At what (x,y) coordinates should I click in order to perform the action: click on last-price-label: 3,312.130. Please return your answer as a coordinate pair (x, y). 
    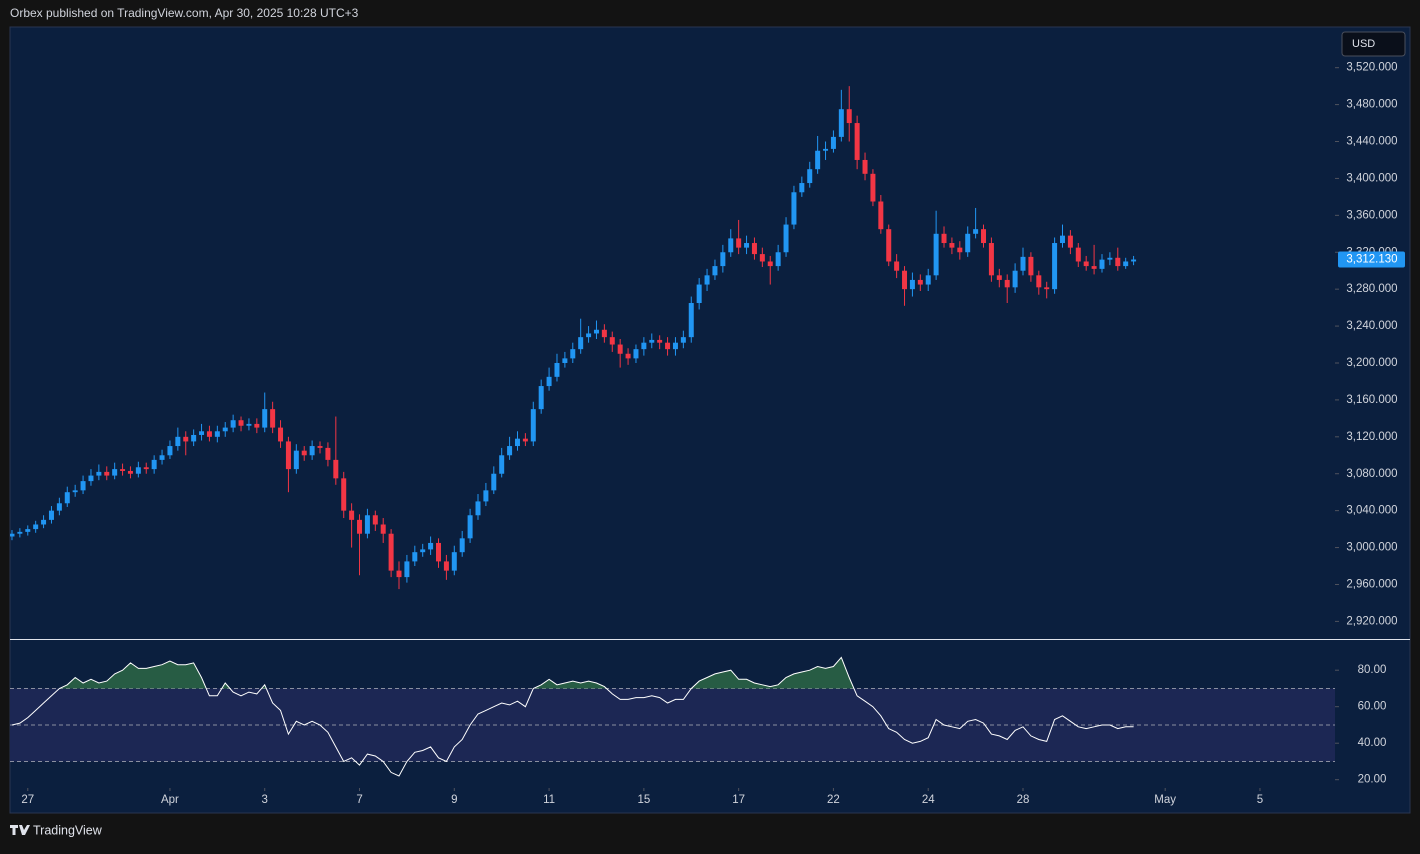
    Looking at the image, I should click on (1371, 260).